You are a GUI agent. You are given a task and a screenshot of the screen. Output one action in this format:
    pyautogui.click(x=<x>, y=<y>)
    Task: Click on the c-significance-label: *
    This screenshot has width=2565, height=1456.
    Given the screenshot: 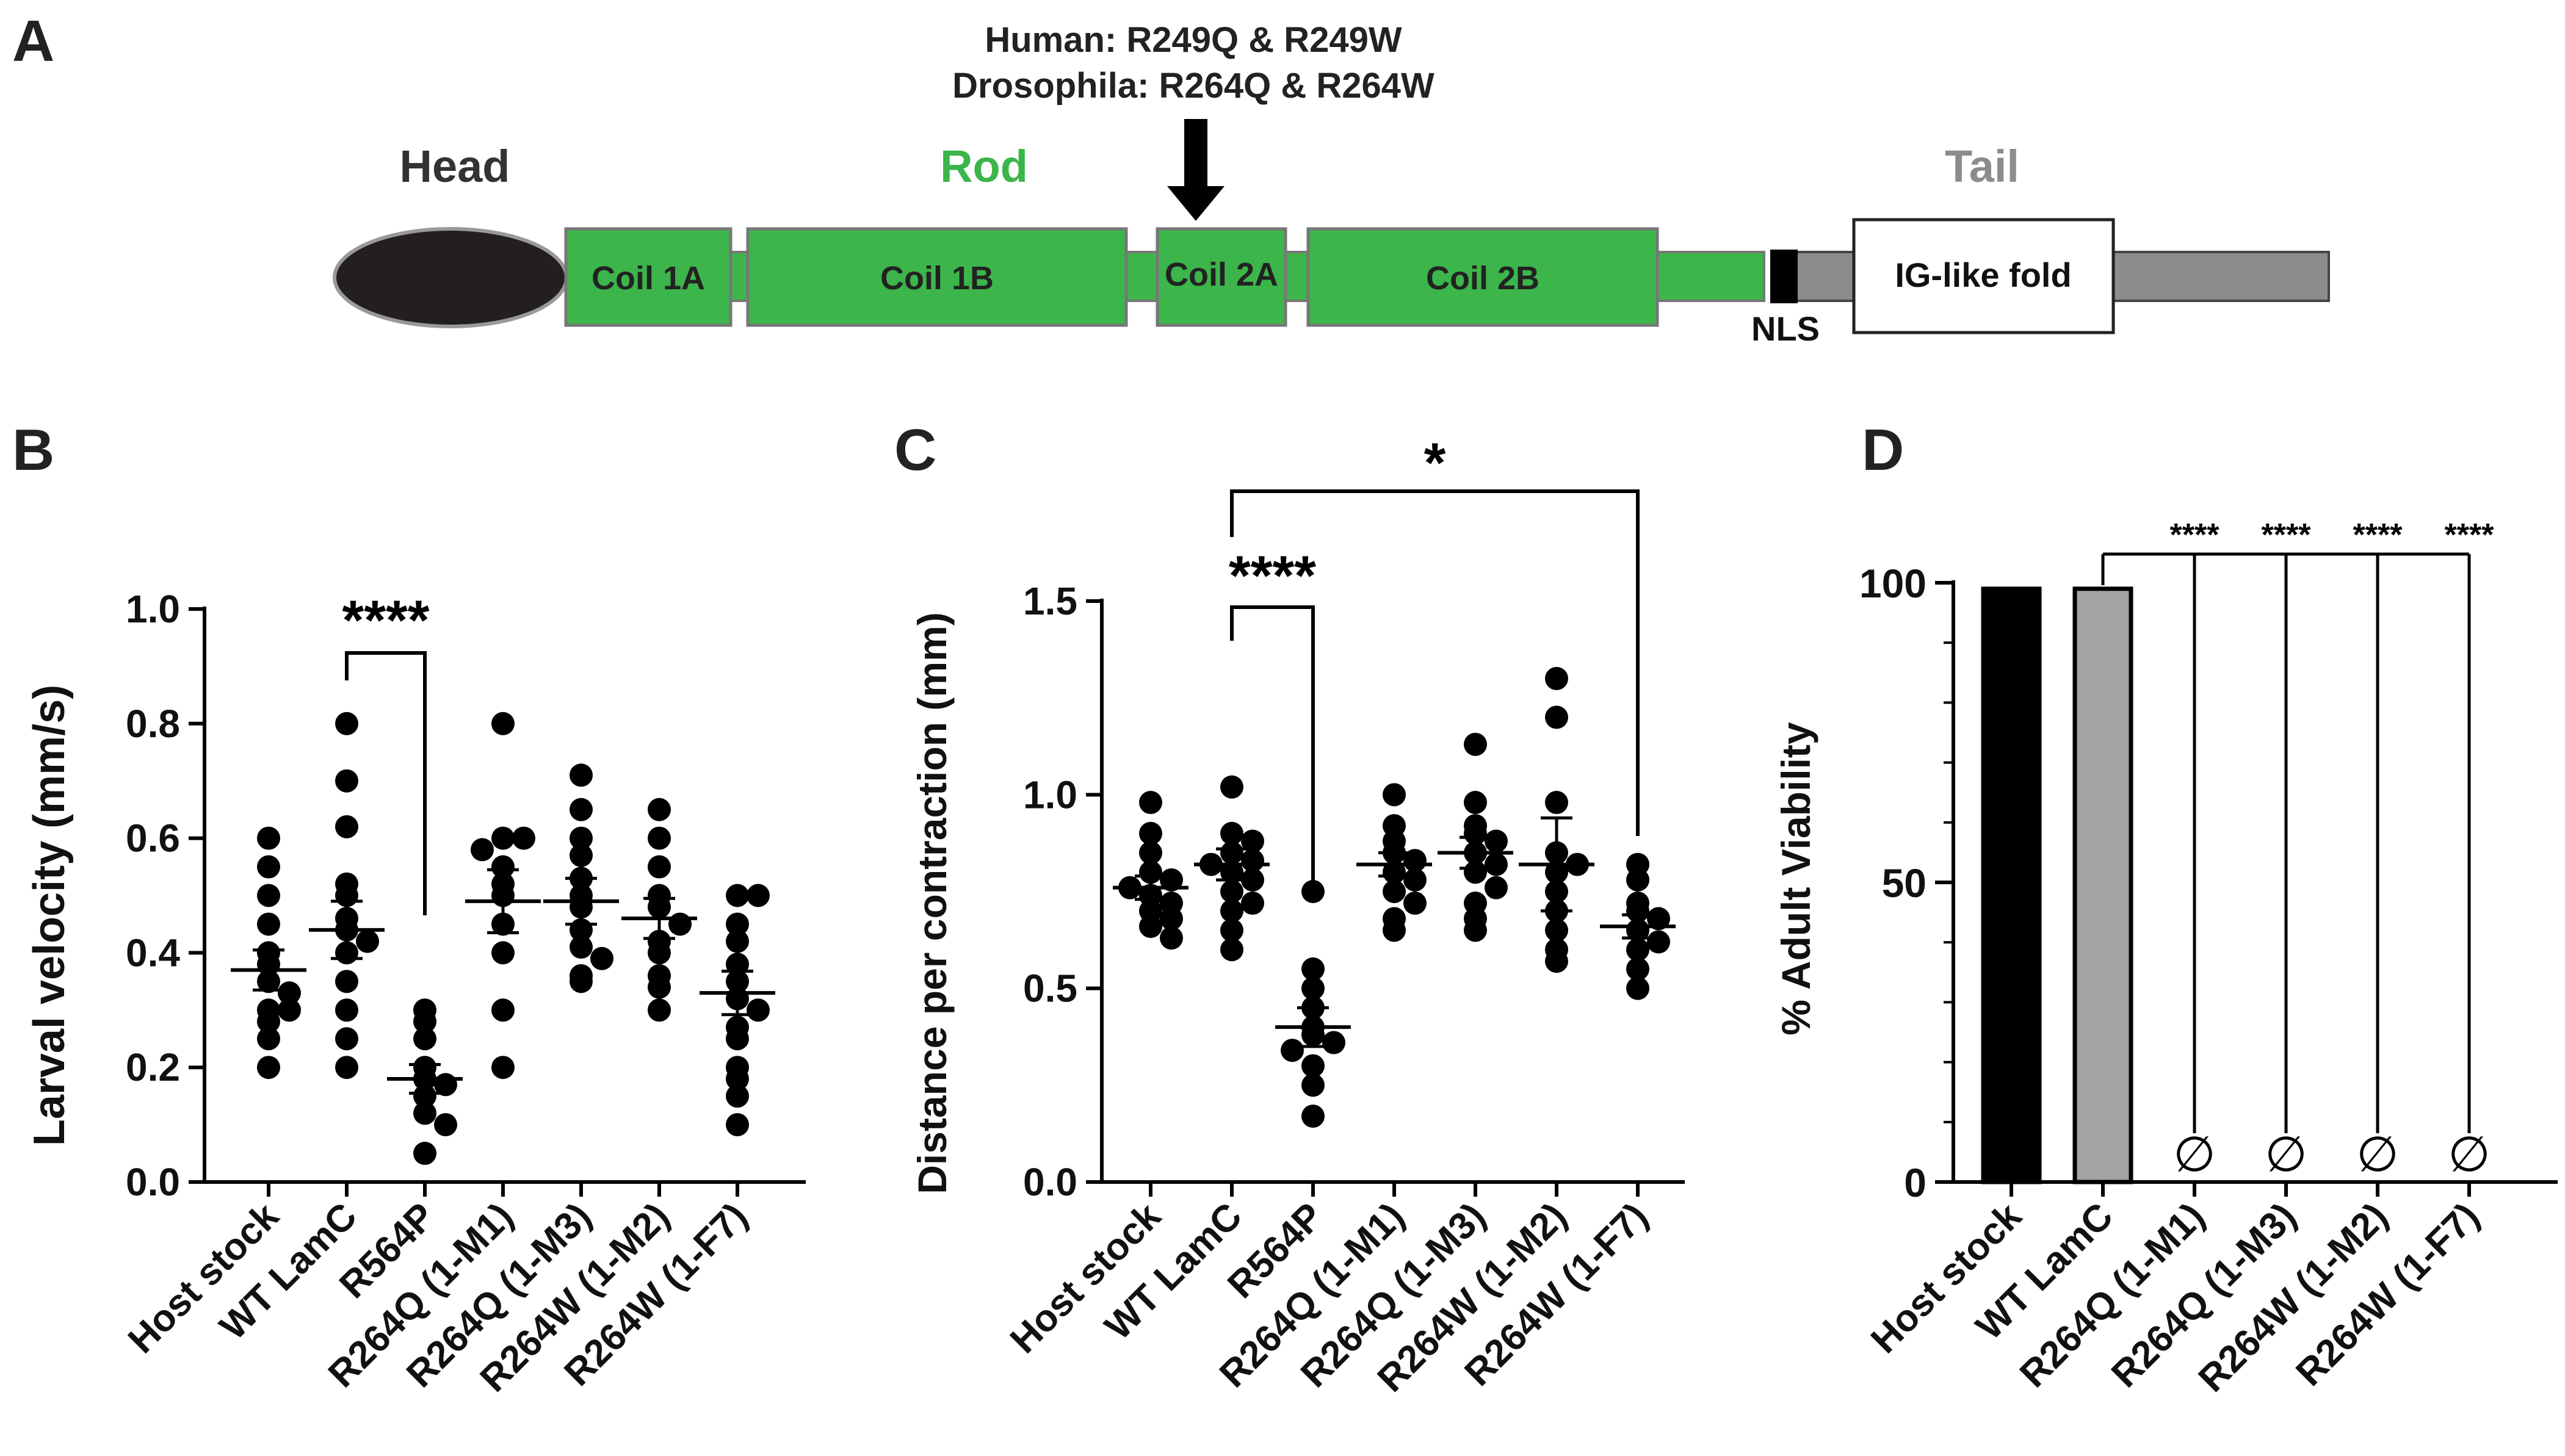 What is the action you would take?
    pyautogui.click(x=1435, y=463)
    